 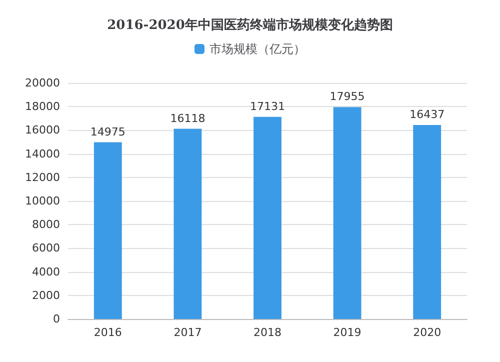 I want to click on y-tick-label: 12000, so click(x=42, y=177).